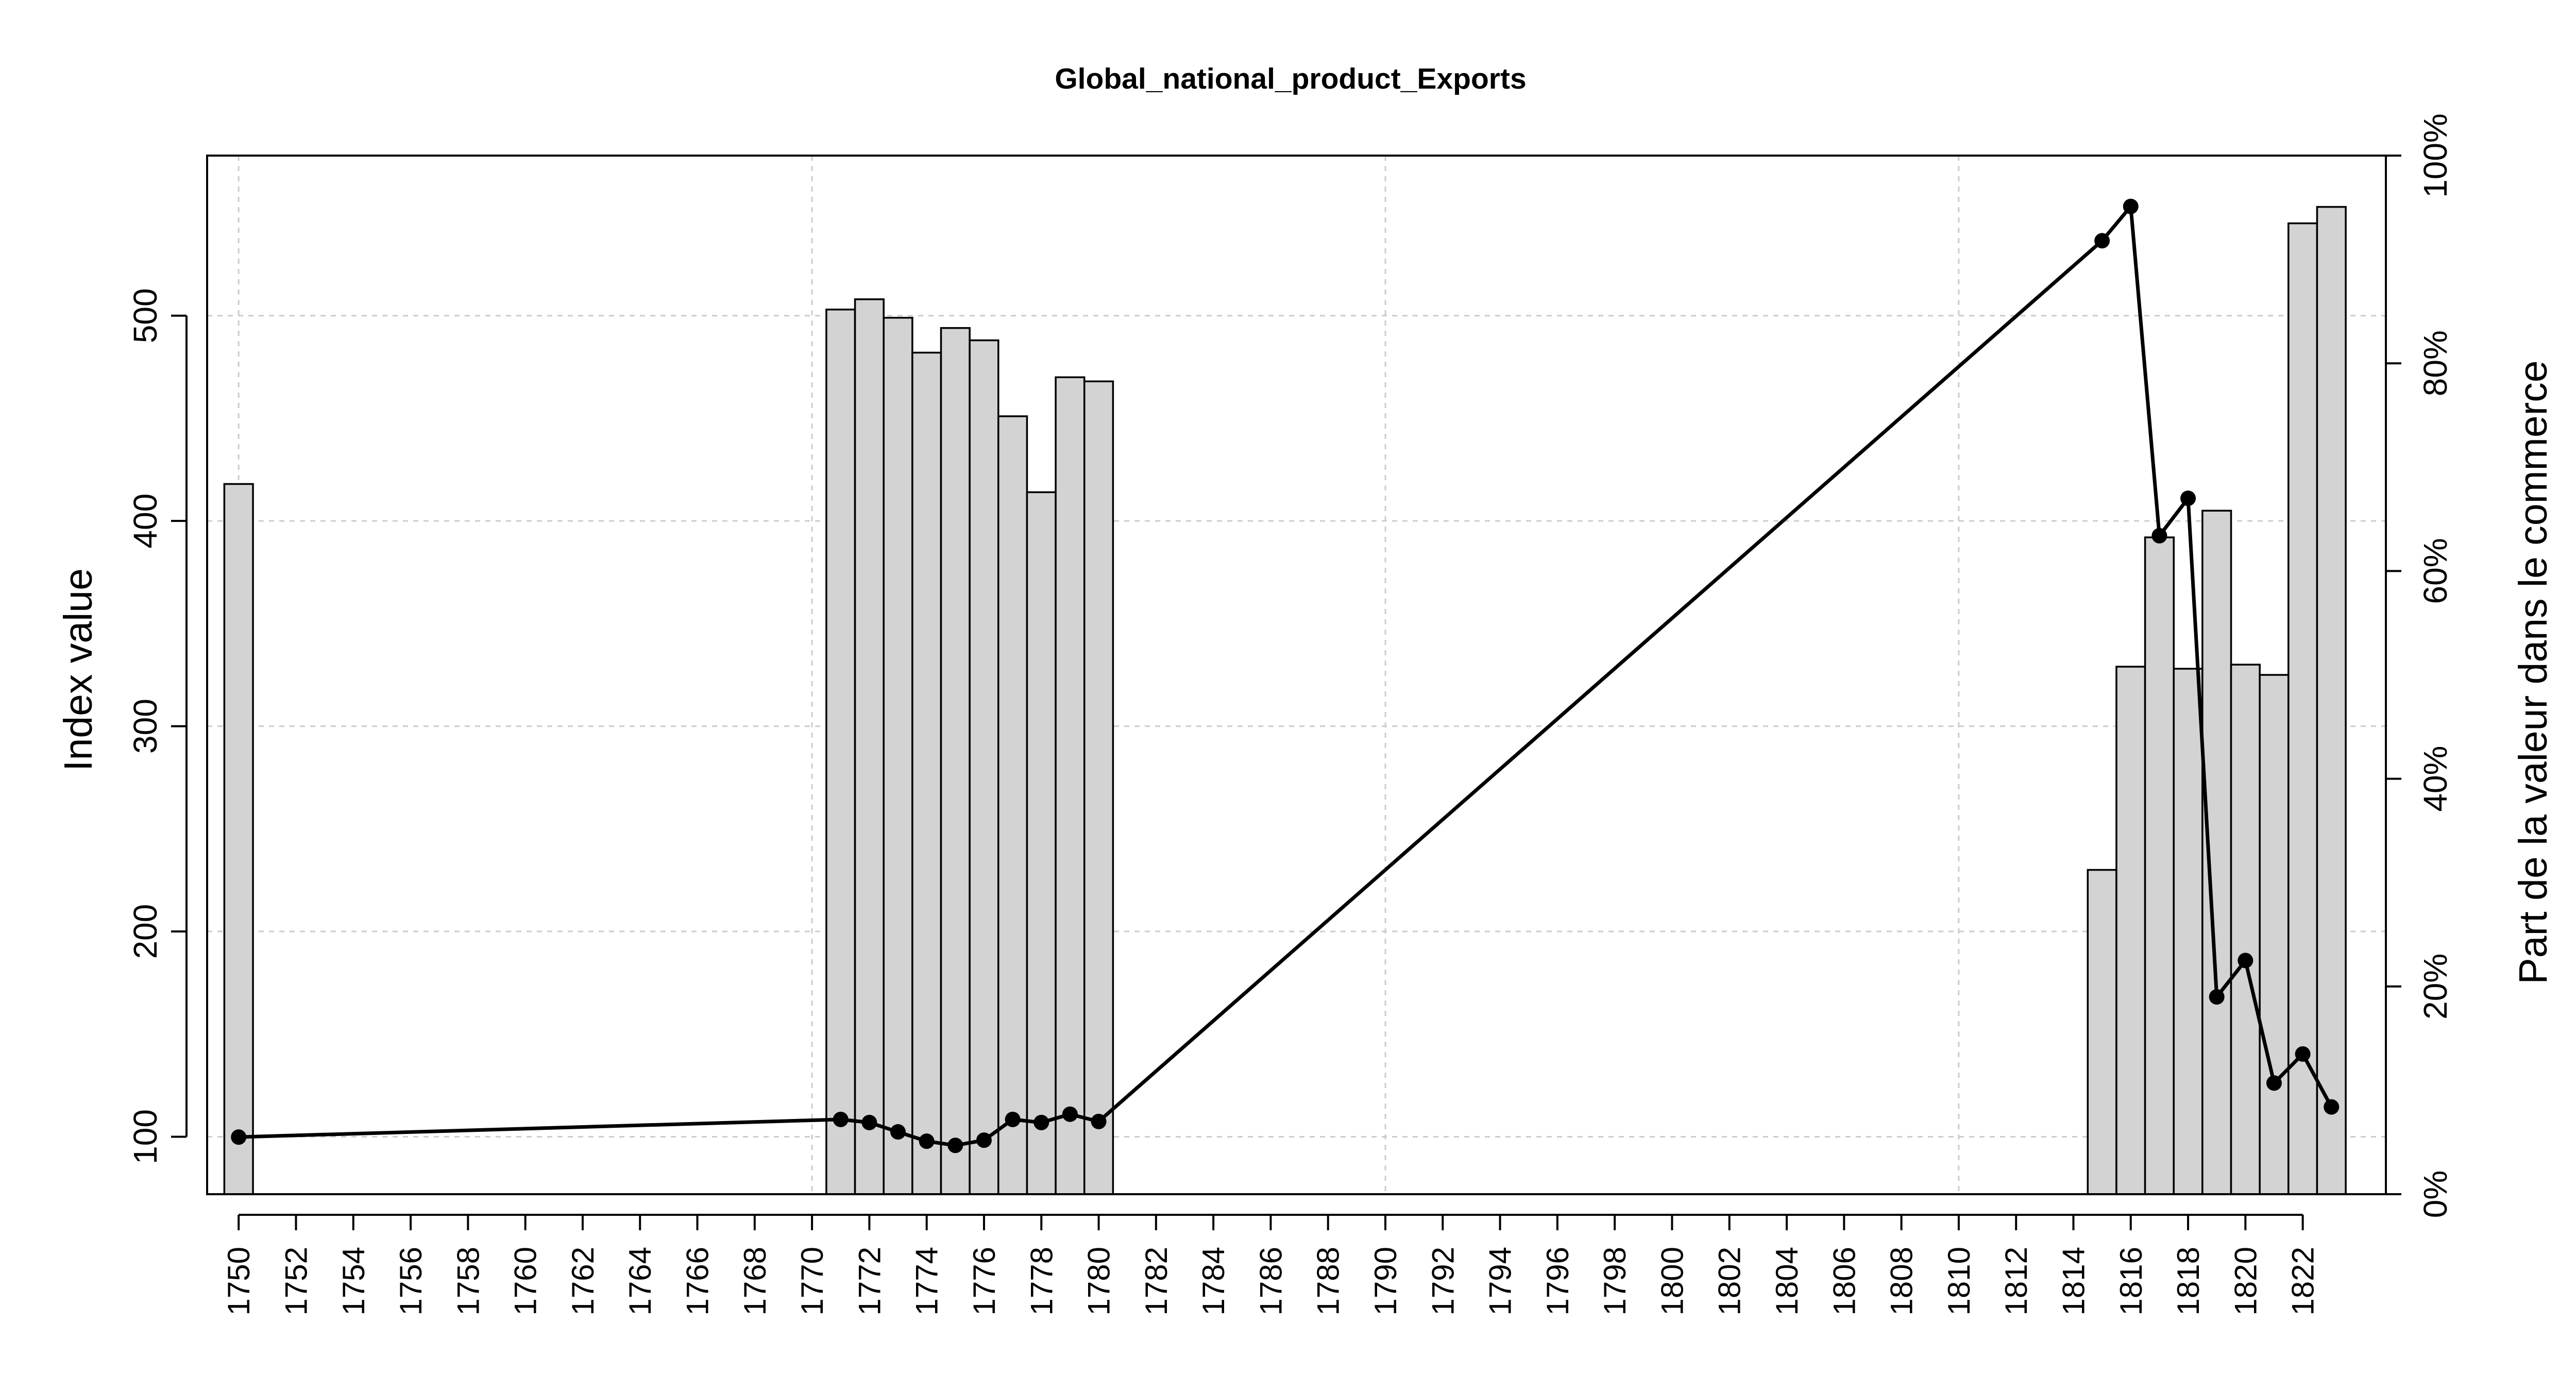  I want to click on x-tick-label: 1758, so click(468, 1281).